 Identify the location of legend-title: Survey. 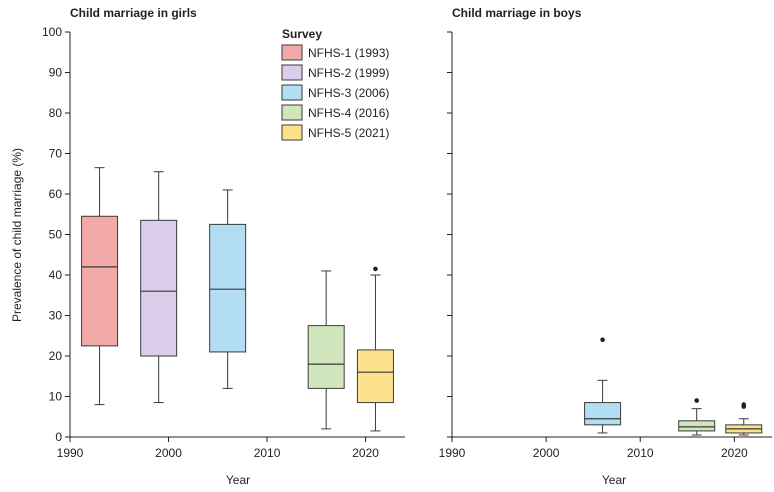
(302, 34).